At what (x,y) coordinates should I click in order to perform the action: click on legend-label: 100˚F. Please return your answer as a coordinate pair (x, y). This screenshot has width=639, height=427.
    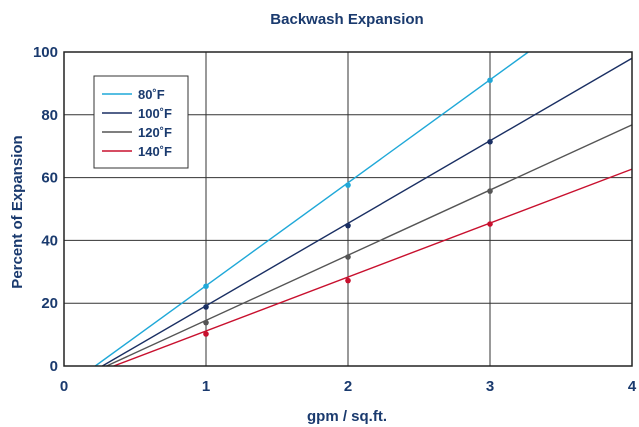
    Looking at the image, I should click on (155, 113).